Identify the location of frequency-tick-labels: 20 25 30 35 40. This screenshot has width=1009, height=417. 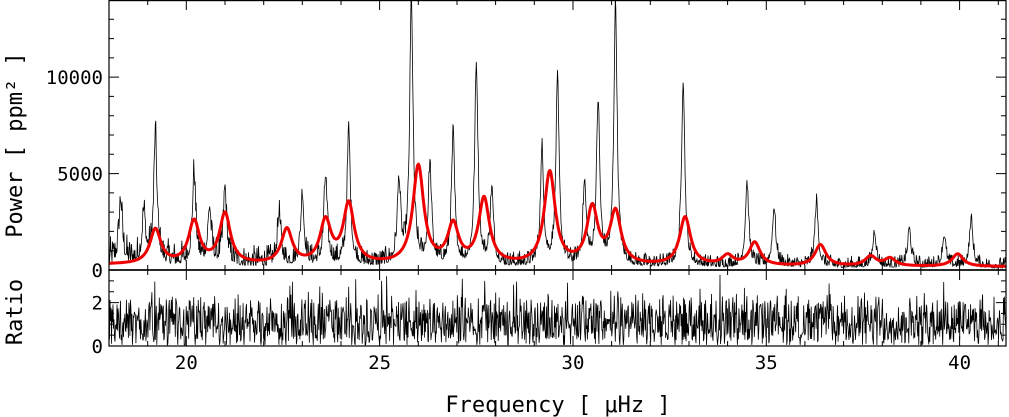
(573, 363).